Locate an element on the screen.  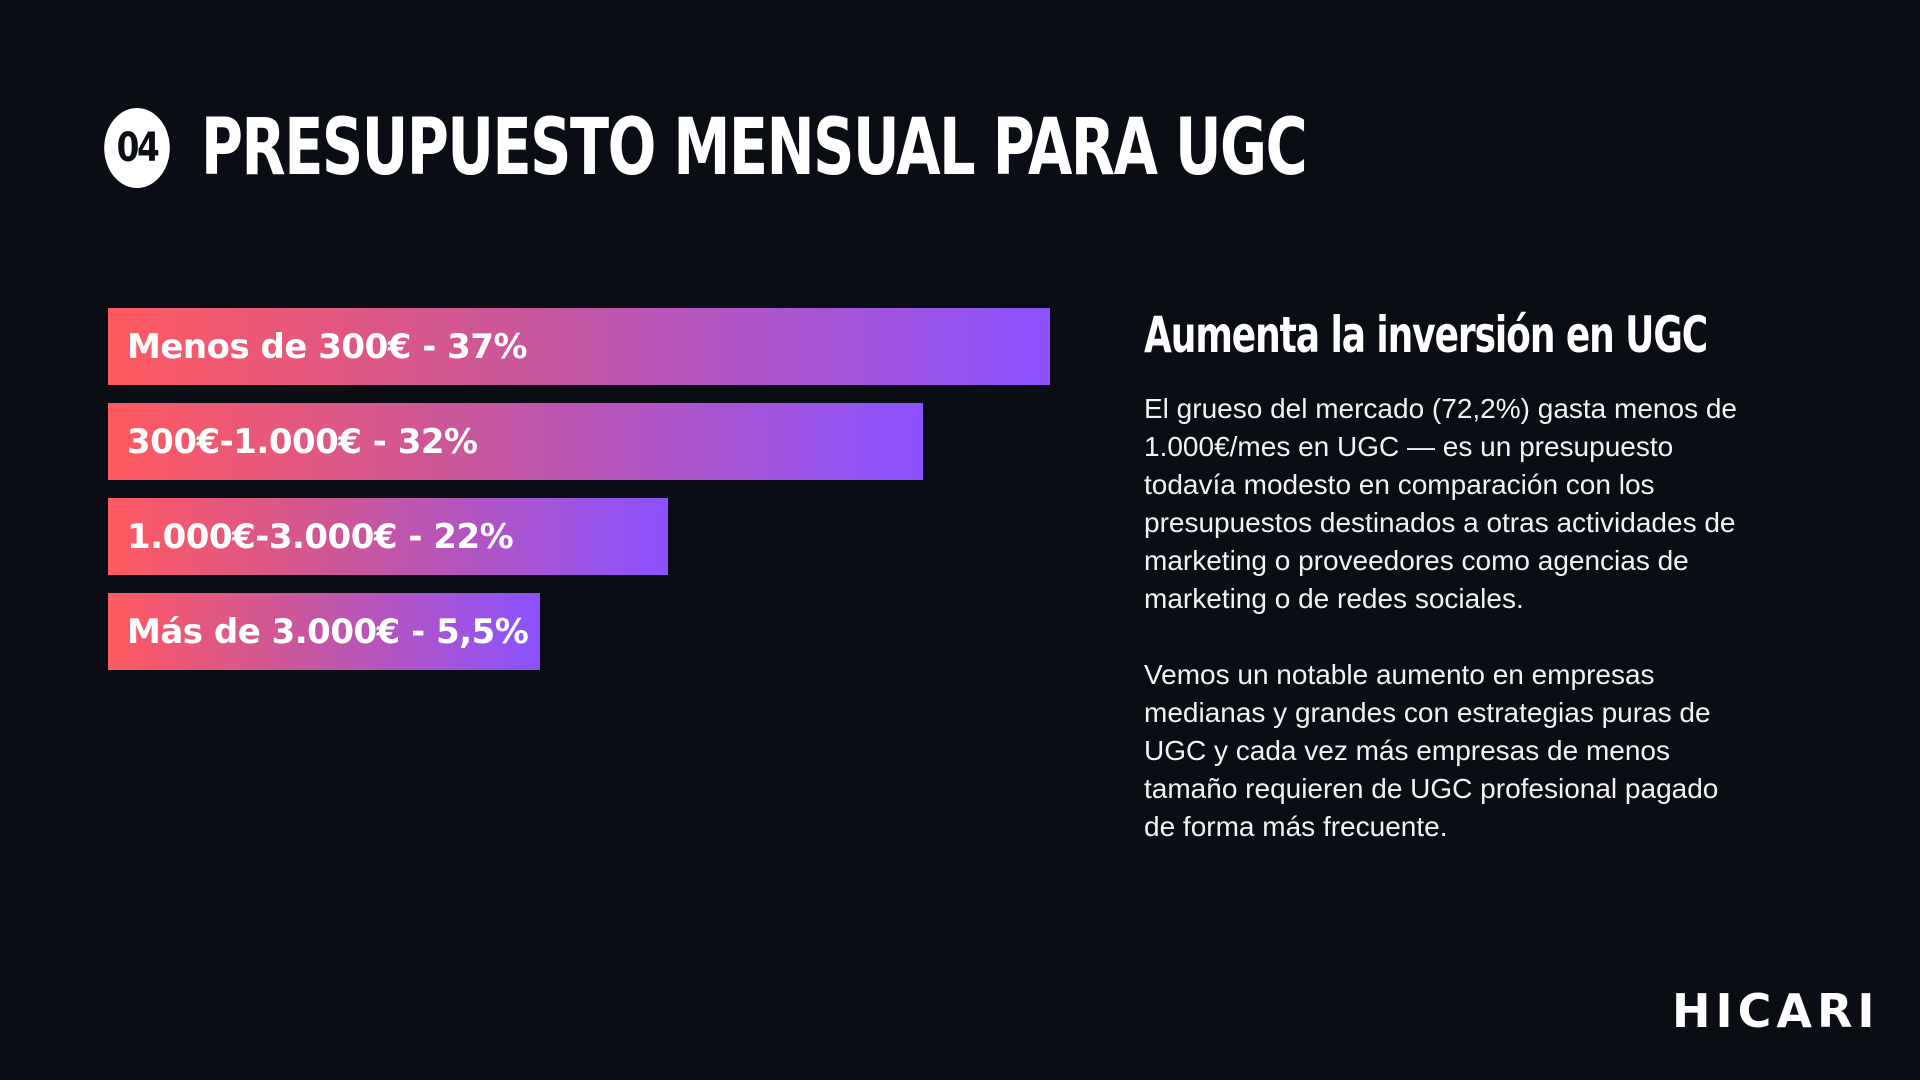
bar-label: Menos de 300€ - 37% is located at coordinates (327, 346).